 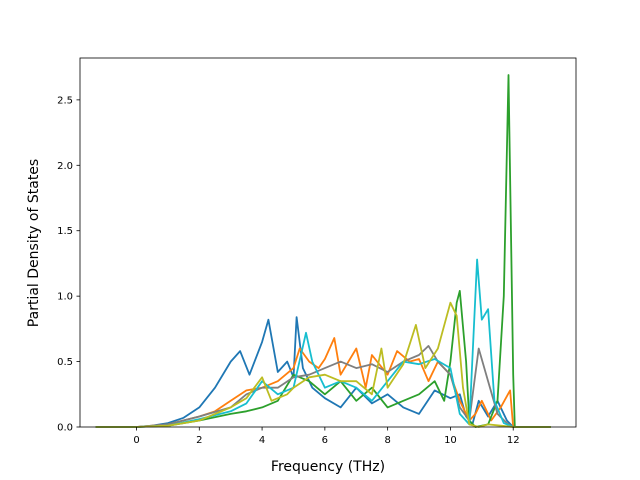 I want to click on x-tick-label: 4, so click(x=262, y=440).